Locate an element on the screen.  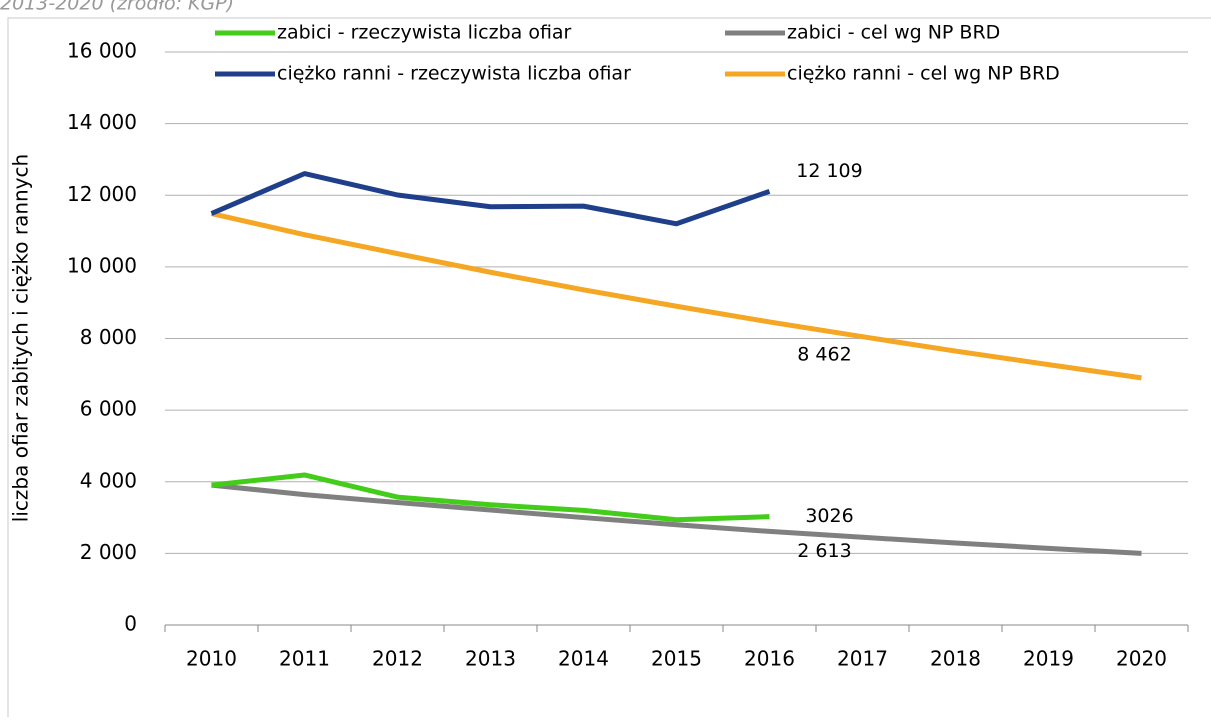
x-tick-label: 2013 is located at coordinates (490, 659).